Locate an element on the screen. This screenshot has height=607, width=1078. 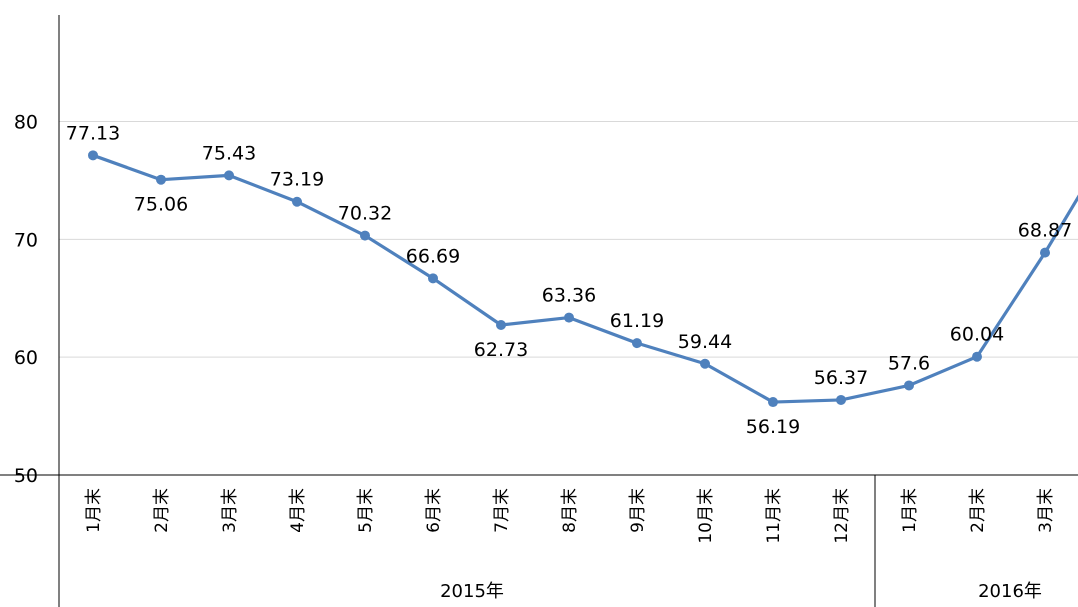
data-label: 61.19 is located at coordinates (637, 321).